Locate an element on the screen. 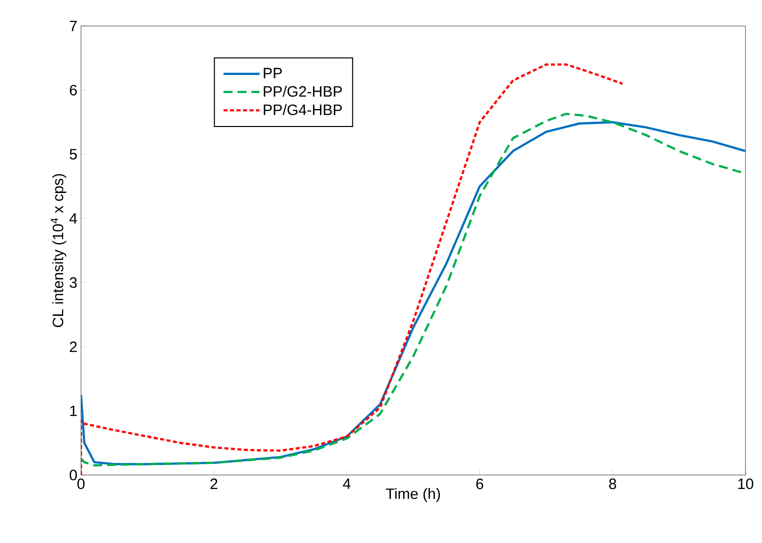 The image size is (762, 543). y-tick-label: 4 is located at coordinates (73, 218).